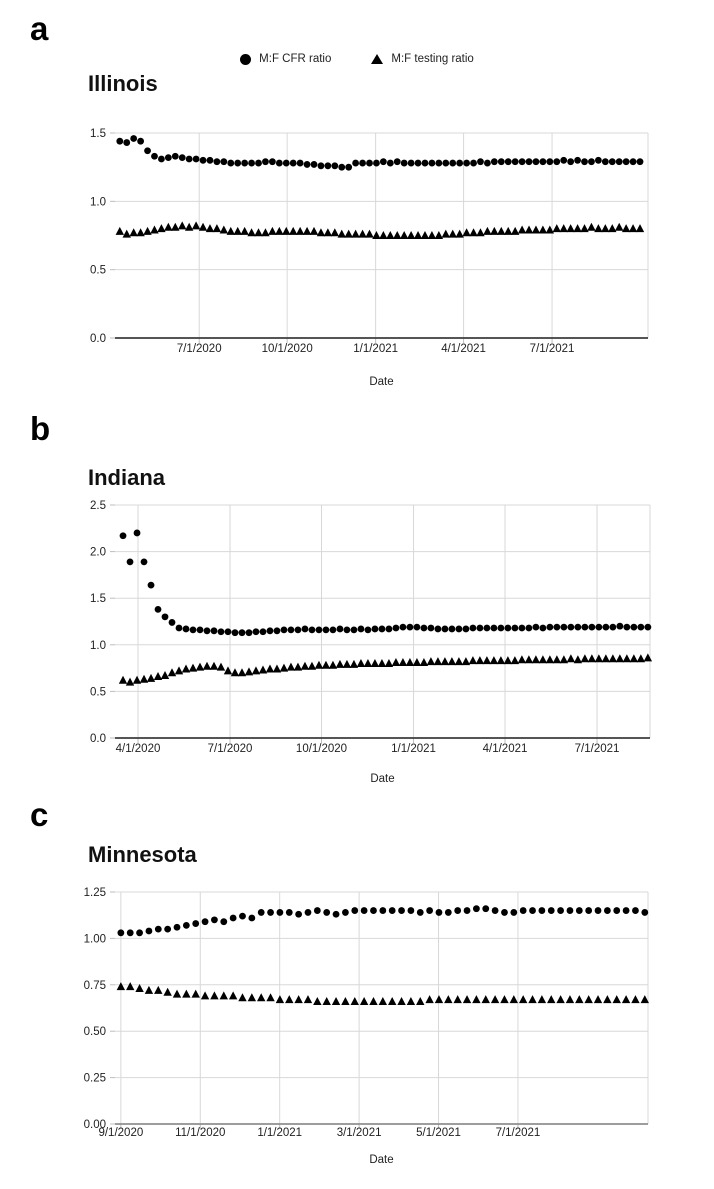  Describe the element at coordinates (39, 814) in the screenshot. I see `panel-letter-c: c` at that location.